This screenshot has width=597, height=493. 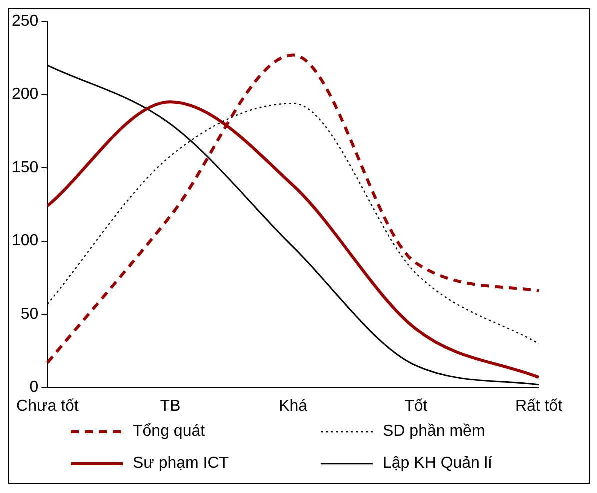 What do you see at coordinates (169, 432) in the screenshot?
I see `legend-label: Tổng quát` at bounding box center [169, 432].